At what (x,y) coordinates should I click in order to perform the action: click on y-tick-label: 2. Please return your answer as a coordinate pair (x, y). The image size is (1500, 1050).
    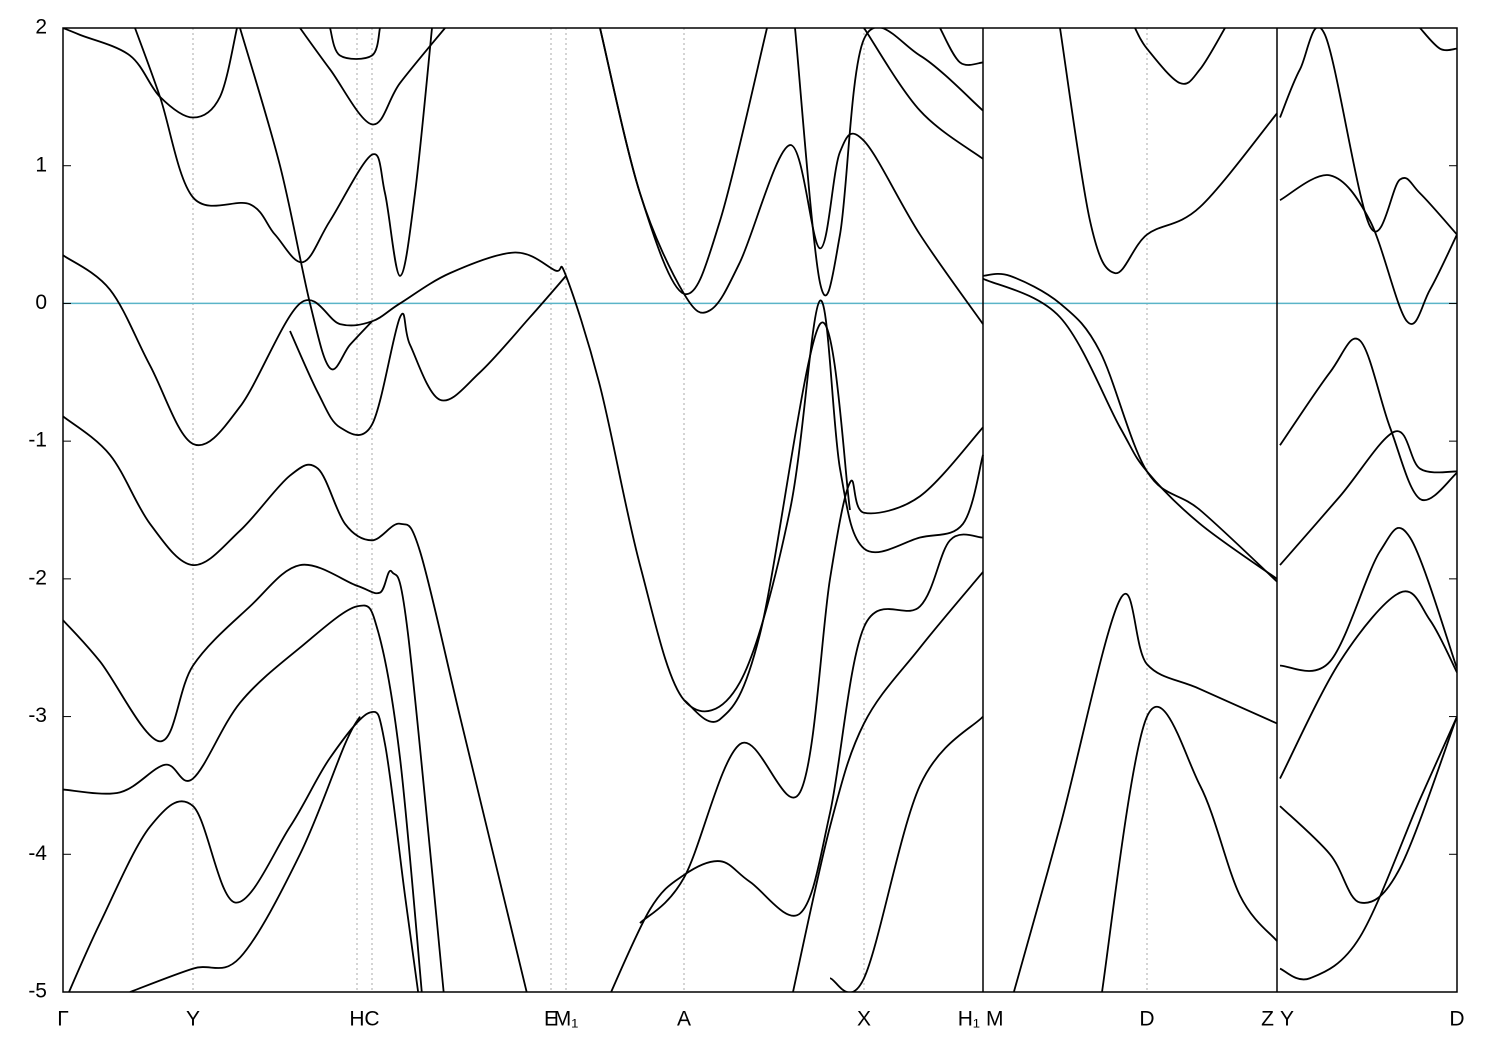
    Looking at the image, I should click on (41, 27).